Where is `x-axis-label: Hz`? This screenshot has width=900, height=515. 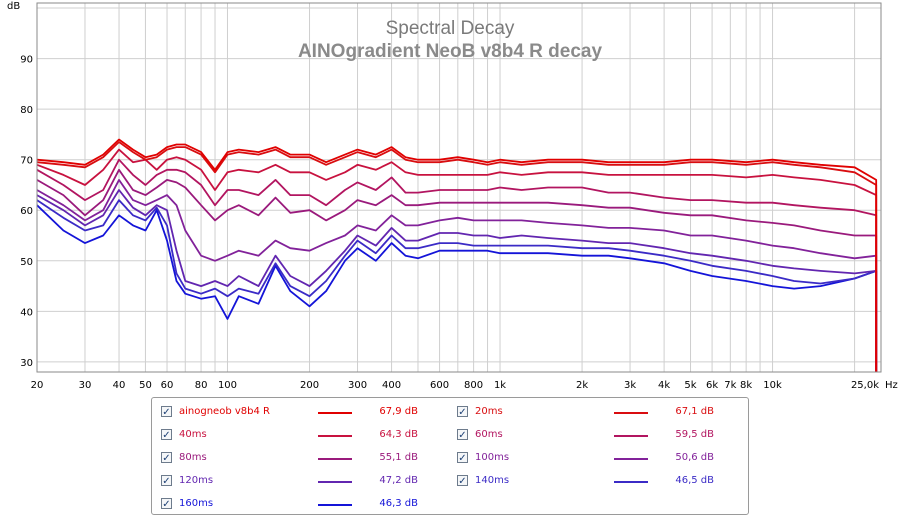 x-axis-label: Hz is located at coordinates (891, 385).